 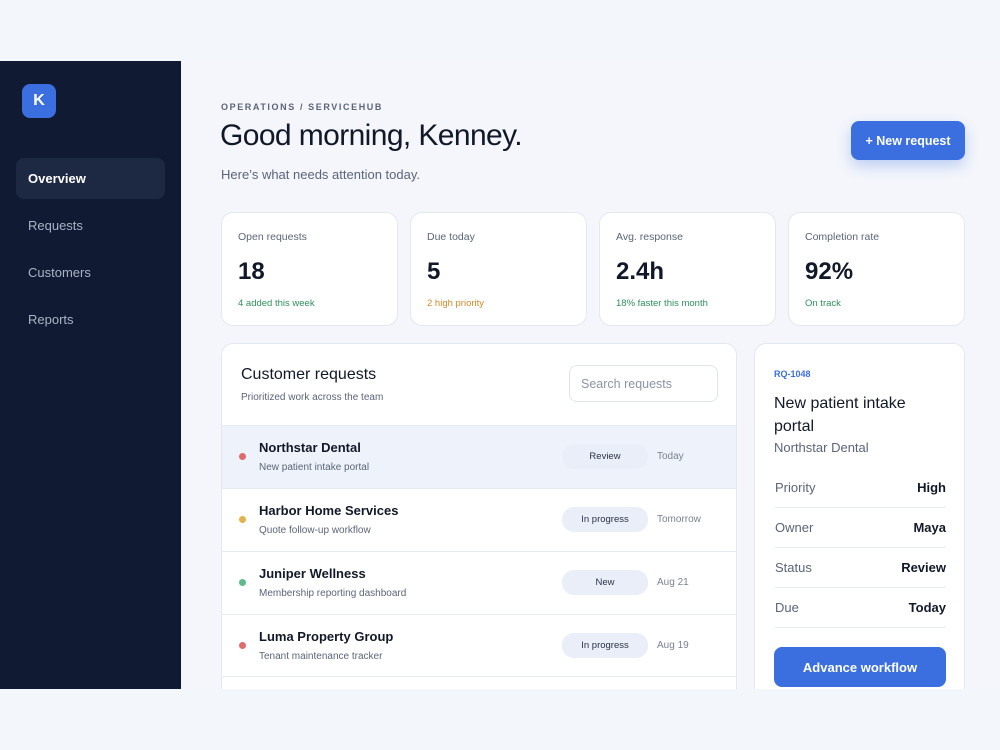 What do you see at coordinates (51, 319) in the screenshot?
I see `nav-item: Reports` at bounding box center [51, 319].